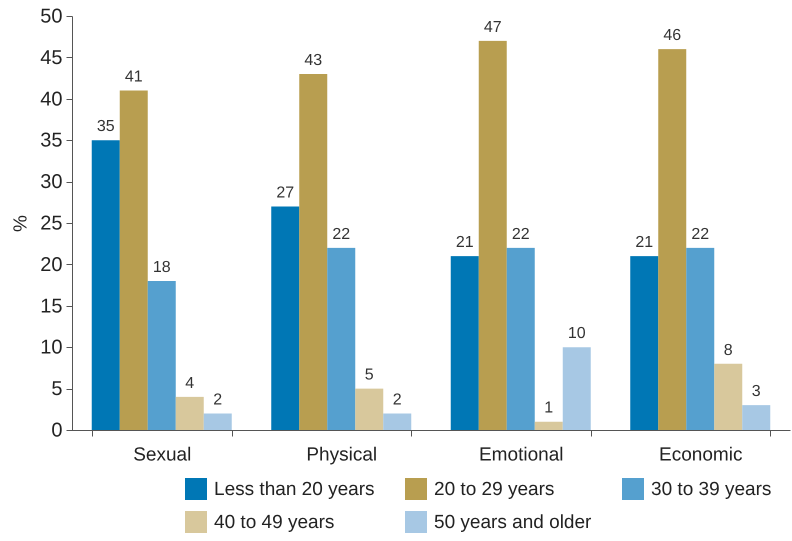  I want to click on data-label: 5, so click(369, 375).